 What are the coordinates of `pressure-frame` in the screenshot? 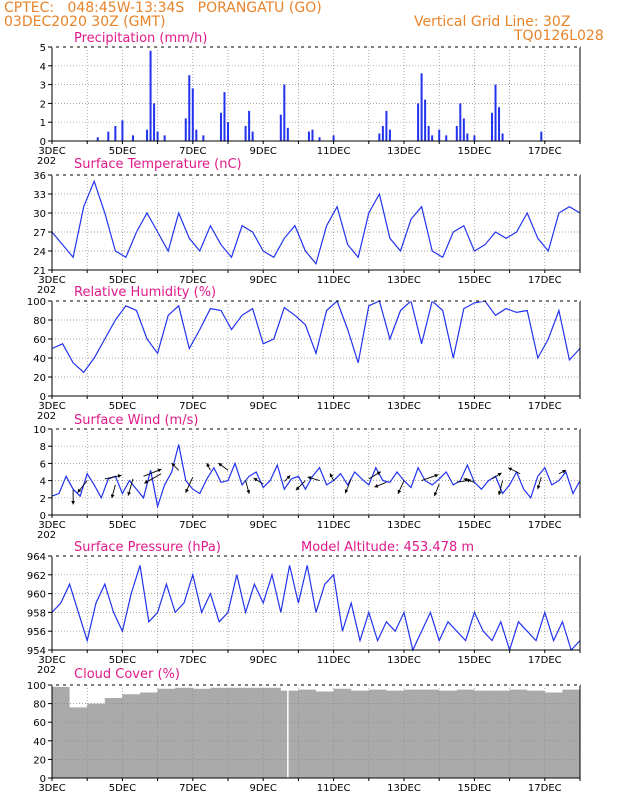 It's located at (316, 603).